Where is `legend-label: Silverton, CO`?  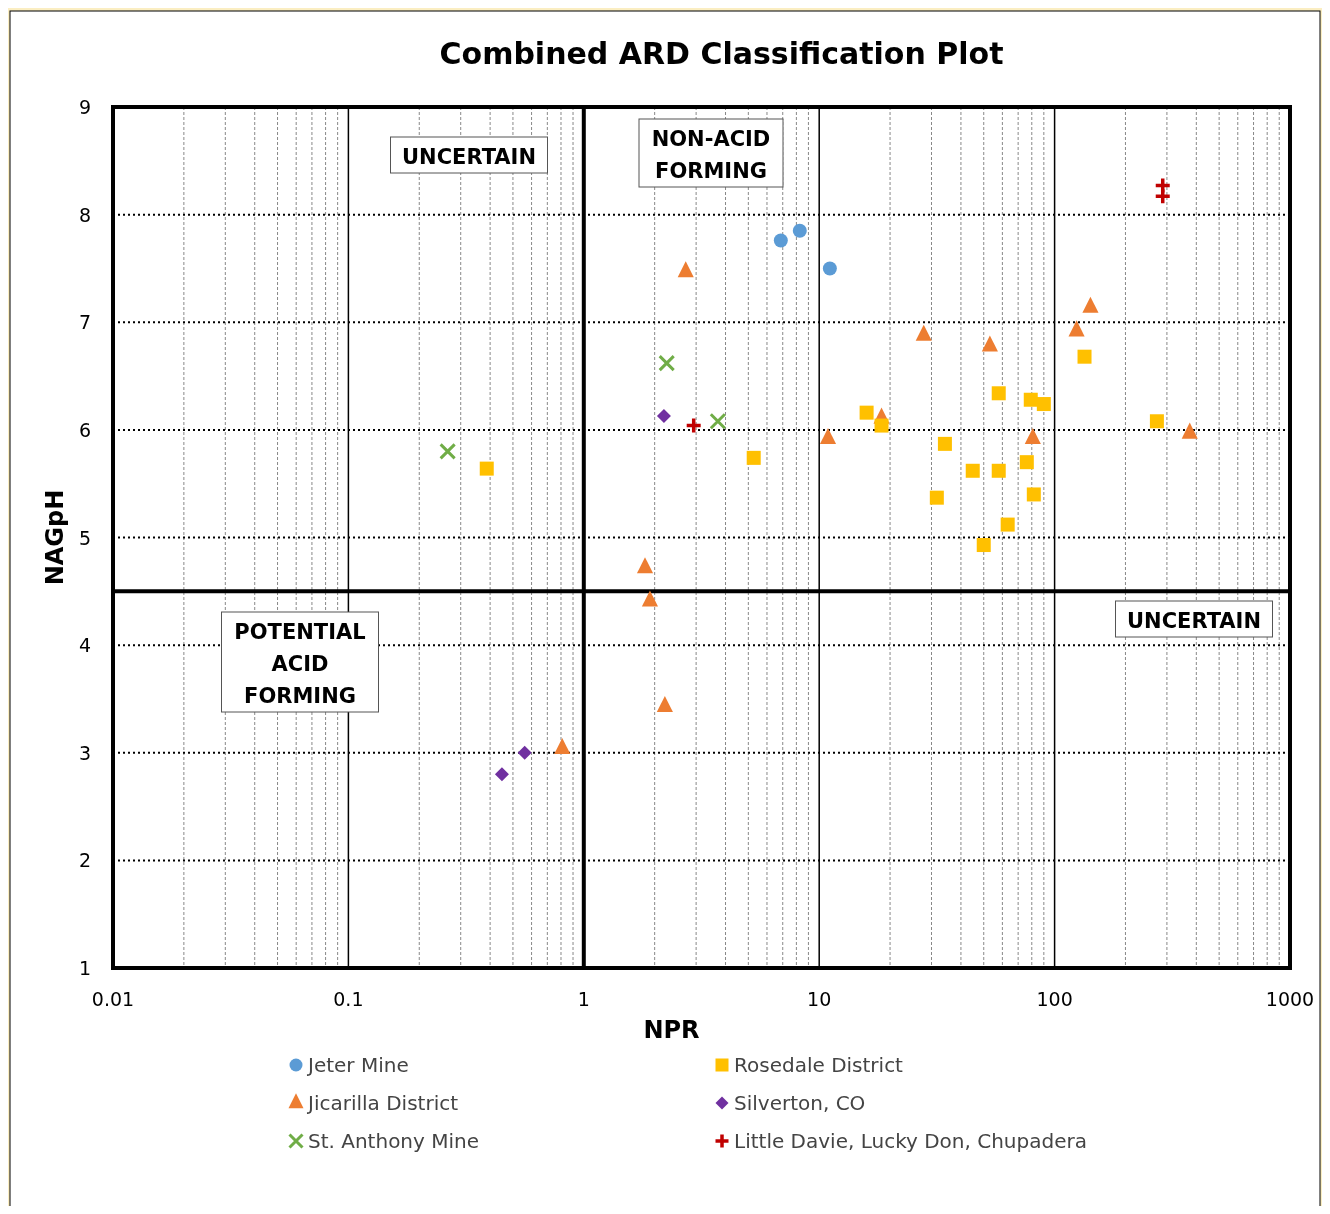 legend-label: Silverton, CO is located at coordinates (800, 1103).